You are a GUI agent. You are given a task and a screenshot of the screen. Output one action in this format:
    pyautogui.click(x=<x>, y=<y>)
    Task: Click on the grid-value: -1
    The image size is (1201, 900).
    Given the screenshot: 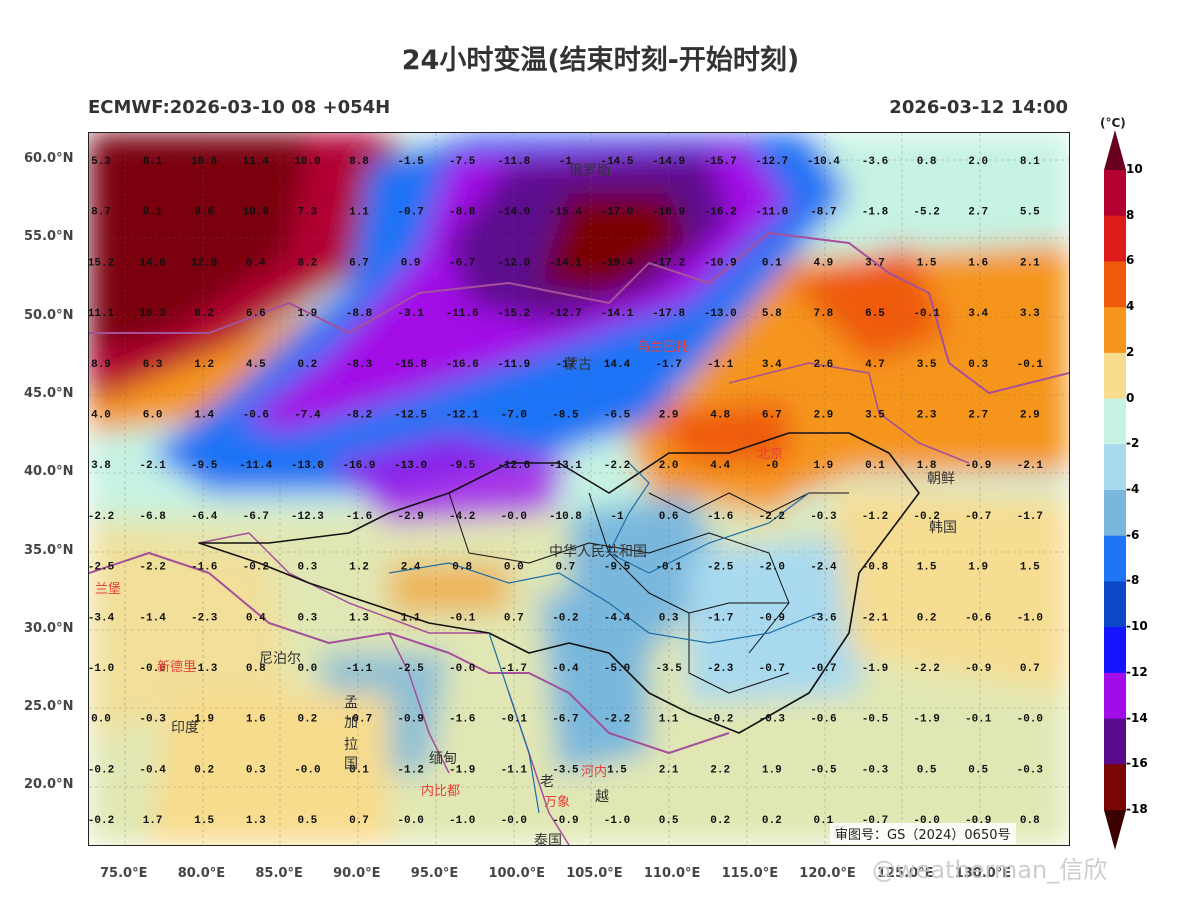 What is the action you would take?
    pyautogui.click(x=617, y=517)
    